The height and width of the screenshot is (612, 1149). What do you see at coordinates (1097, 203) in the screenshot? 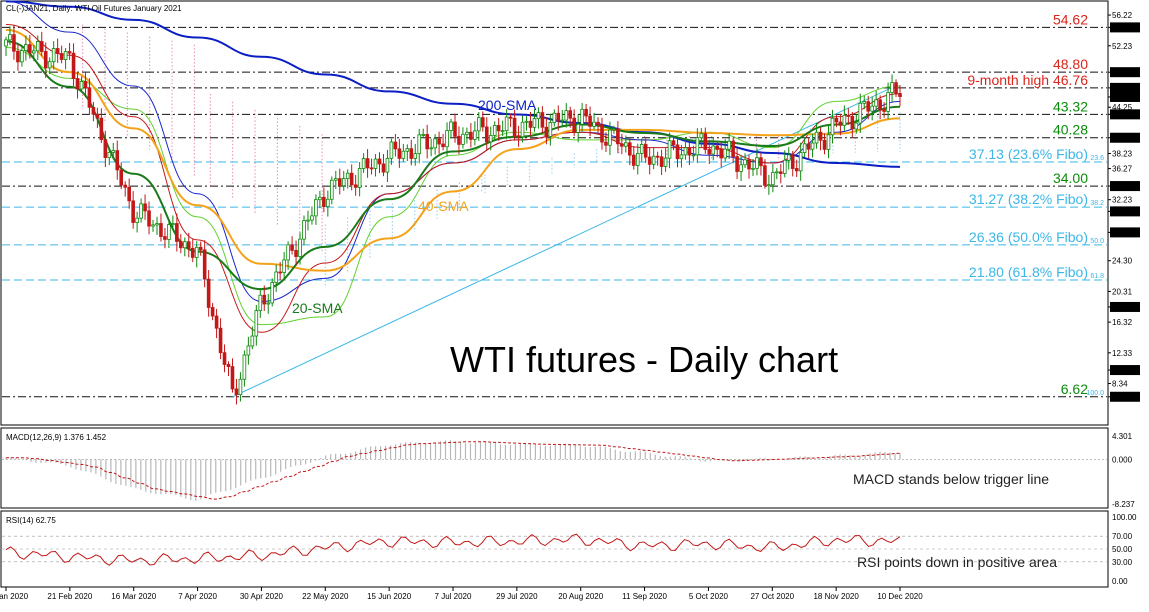
I see `fibo-tag: 38.2` at bounding box center [1097, 203].